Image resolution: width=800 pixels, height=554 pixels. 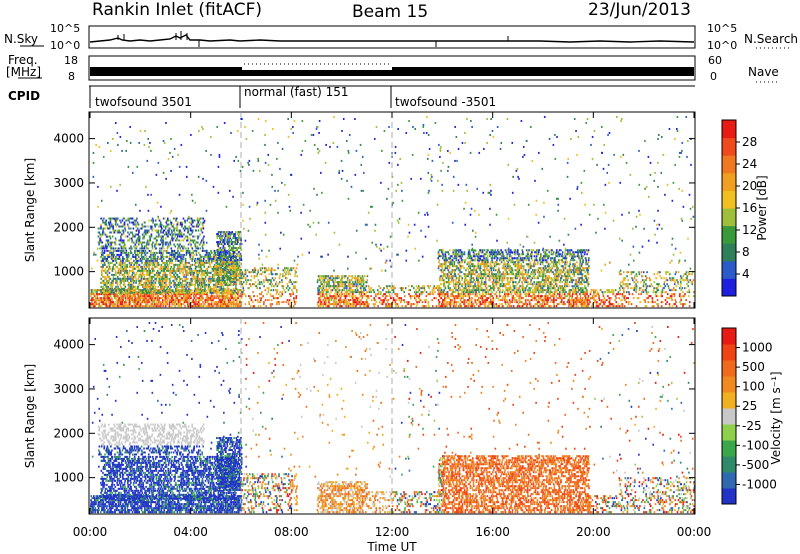 What do you see at coordinates (392, 38) in the screenshot?
I see `sky-noise-trace` at bounding box center [392, 38].